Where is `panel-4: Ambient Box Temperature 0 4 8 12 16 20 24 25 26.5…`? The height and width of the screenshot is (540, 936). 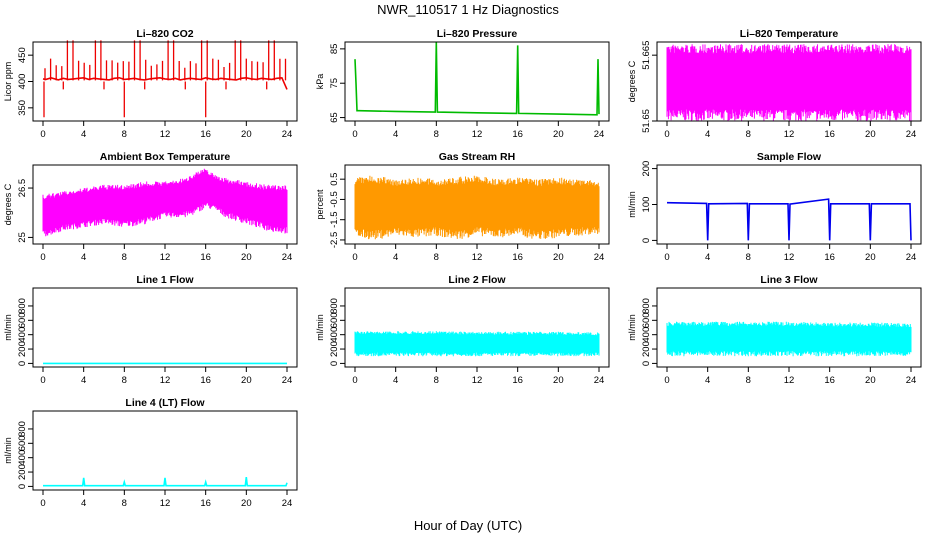
panel-4: Ambient Box Temperature 0 4 8 12 16 20 24 25 26.5… is located at coordinates (150, 207).